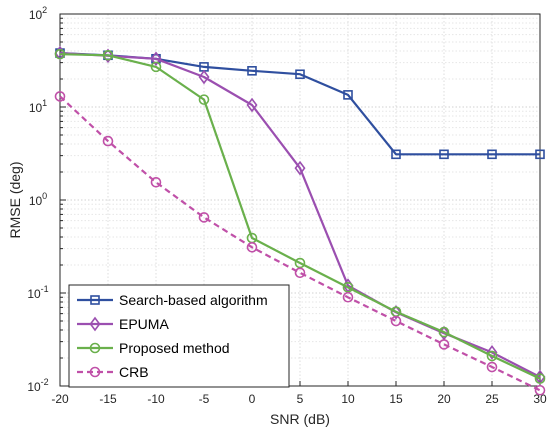  I want to click on y-tick-label: 10², so click(38, 13).